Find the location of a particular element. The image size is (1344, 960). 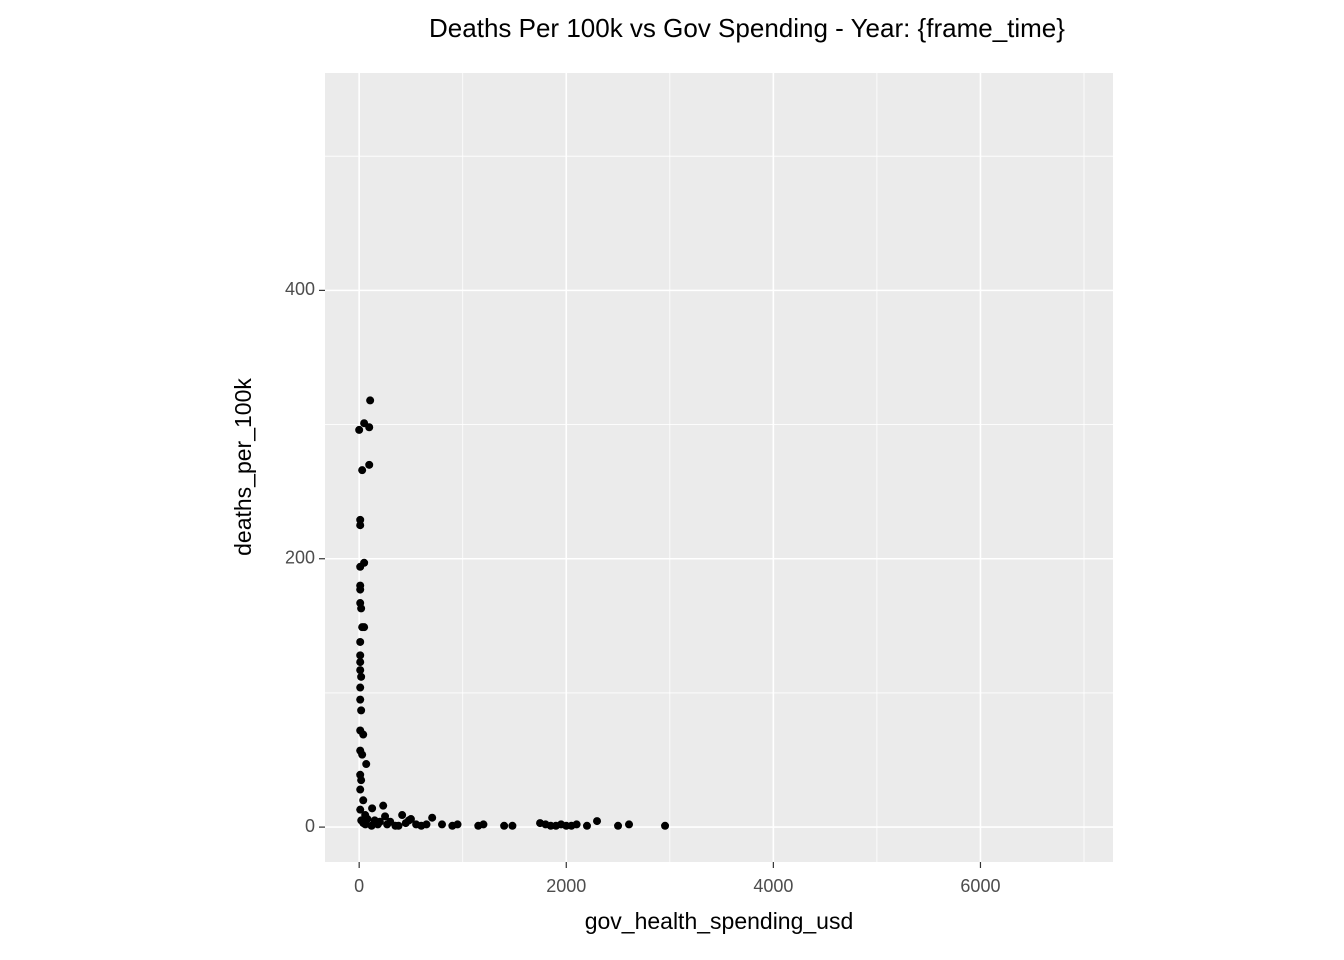

y-tick-label: 400 is located at coordinates (300, 289).